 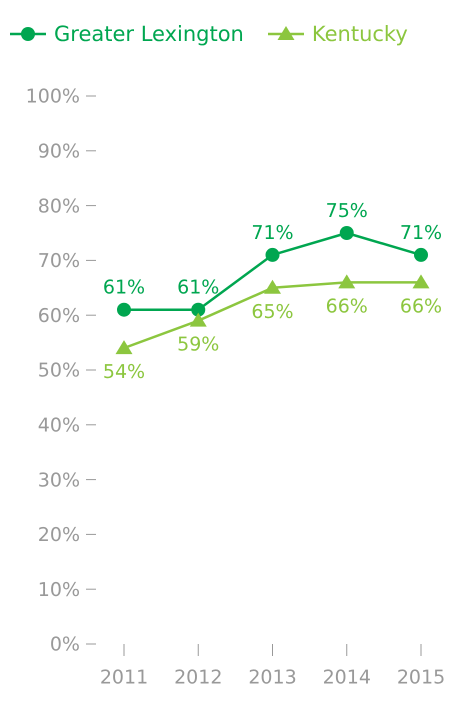 I want to click on x-tick-label: 2014, so click(x=346, y=677).